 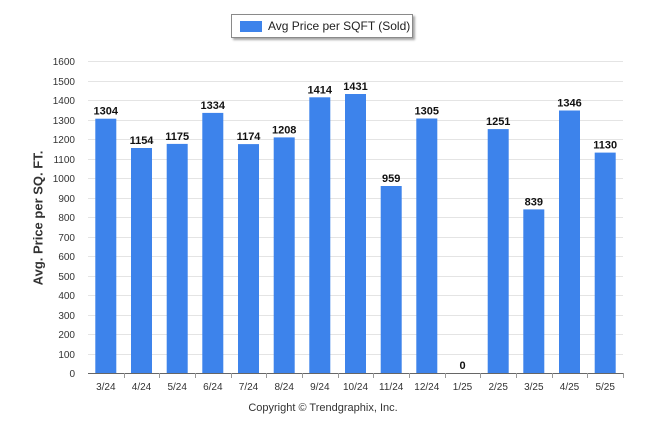 What do you see at coordinates (251, 26) in the screenshot?
I see `legend-swatch` at bounding box center [251, 26].